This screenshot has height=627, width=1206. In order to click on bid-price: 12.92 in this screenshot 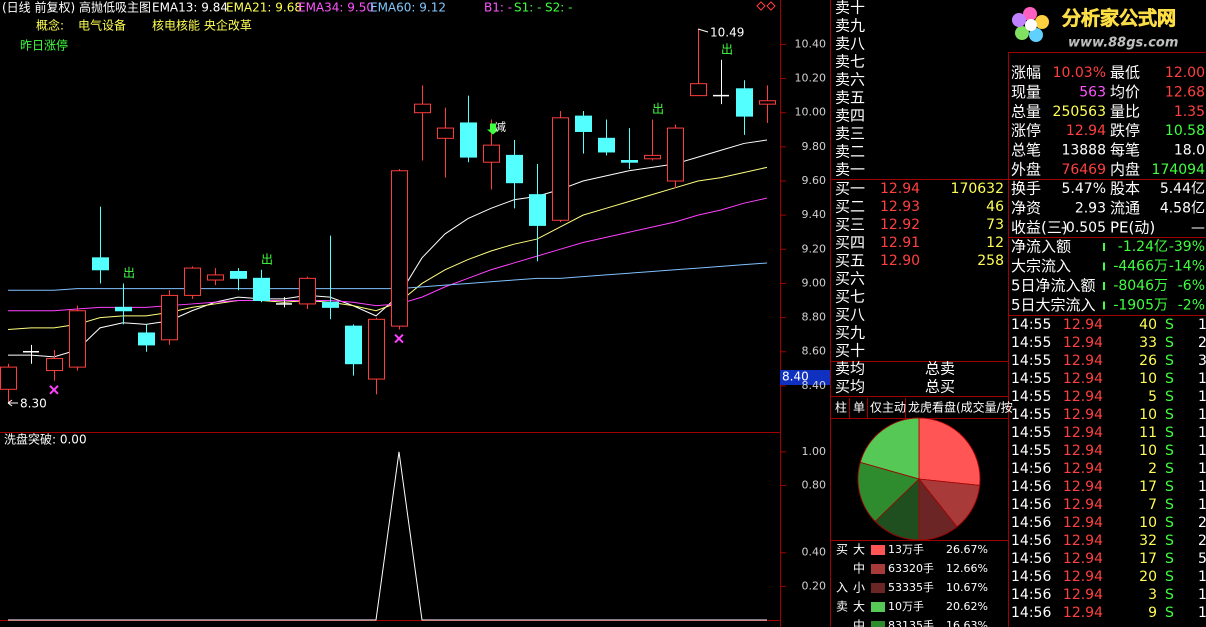, I will do `click(900, 225)`.